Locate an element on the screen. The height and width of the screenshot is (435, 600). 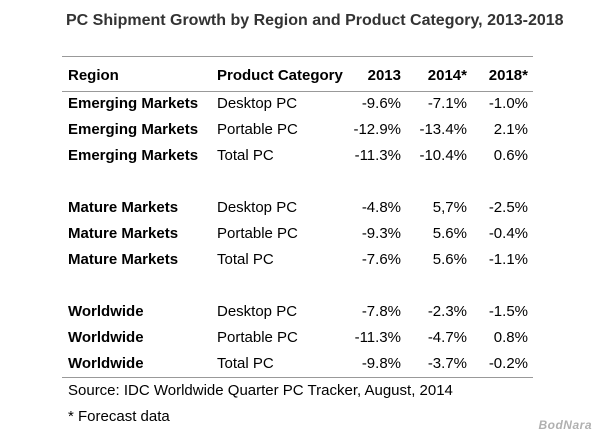
cell-2013: -9.6% is located at coordinates (381, 103).